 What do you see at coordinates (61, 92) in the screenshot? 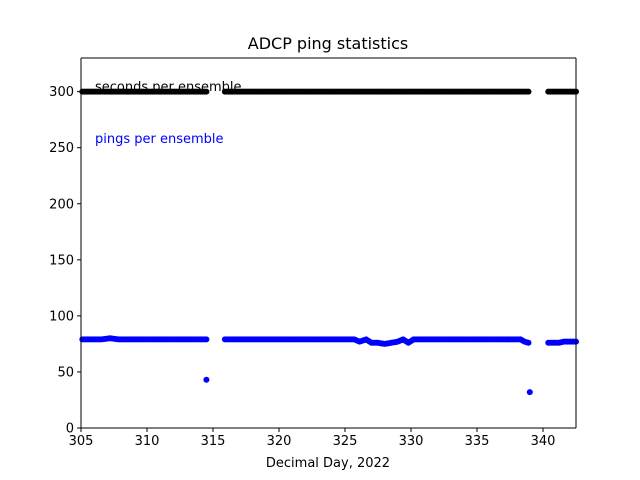
I see `y-tick-label: 300` at bounding box center [61, 92].